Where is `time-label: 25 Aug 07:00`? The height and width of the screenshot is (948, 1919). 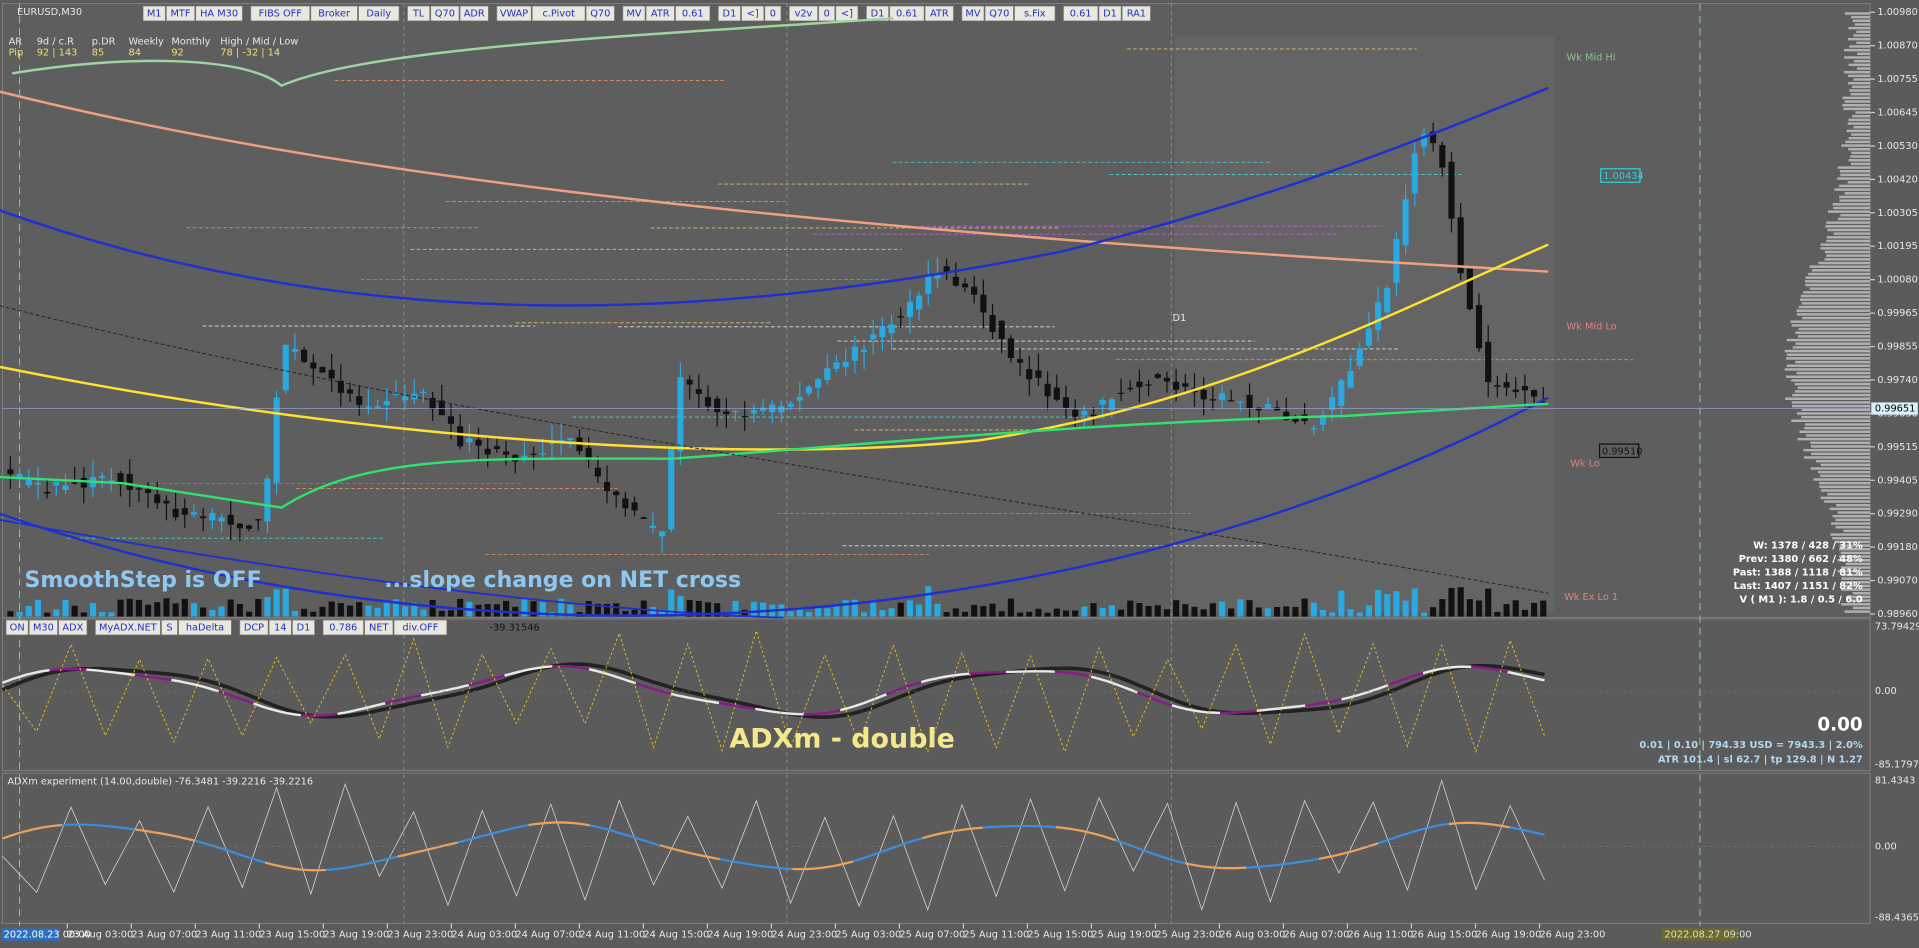
time-label: 25 Aug 07:00 is located at coordinates (932, 935).